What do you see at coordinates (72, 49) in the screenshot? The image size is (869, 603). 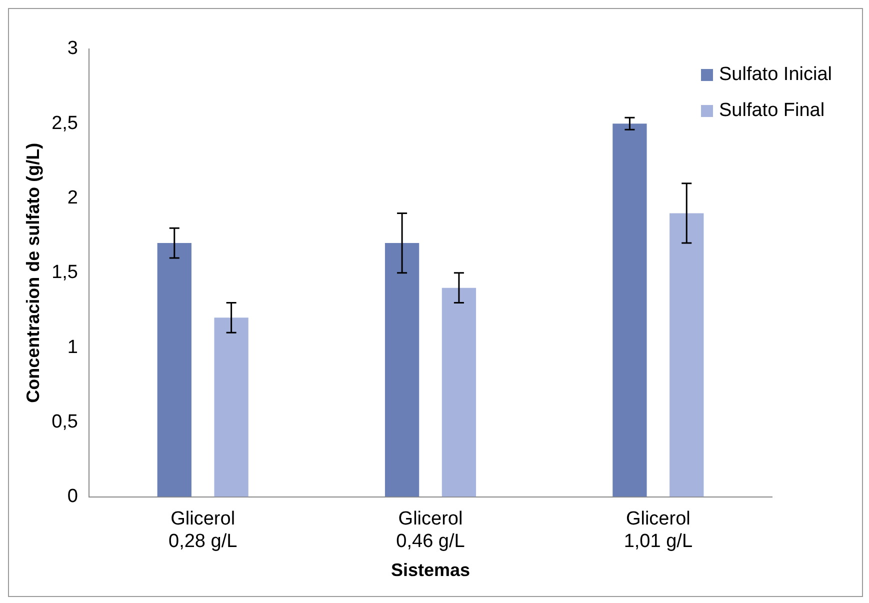 I see `y-tick-label: 3` at bounding box center [72, 49].